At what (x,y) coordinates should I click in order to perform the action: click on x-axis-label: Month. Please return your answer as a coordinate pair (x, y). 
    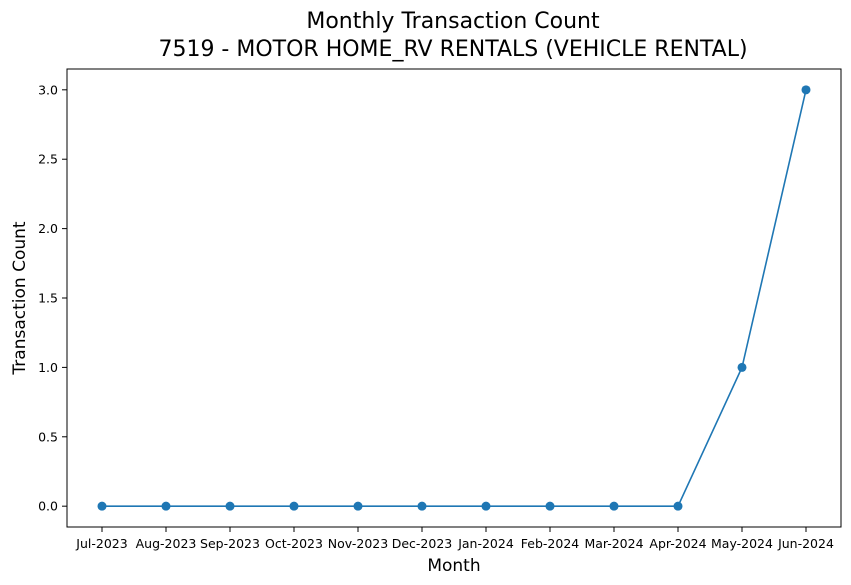
    Looking at the image, I should click on (453, 566).